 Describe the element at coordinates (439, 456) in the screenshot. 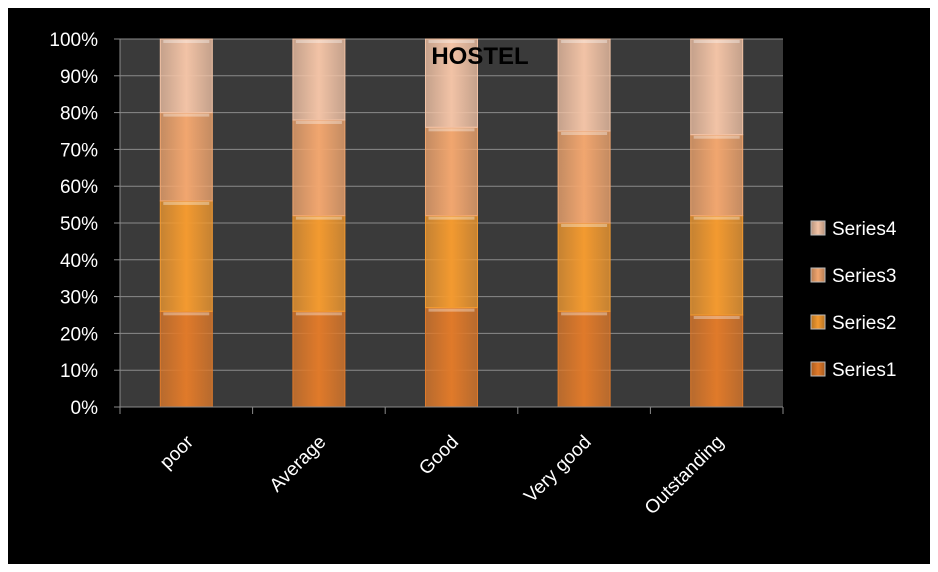

I see `x-tick-label: Good` at that location.